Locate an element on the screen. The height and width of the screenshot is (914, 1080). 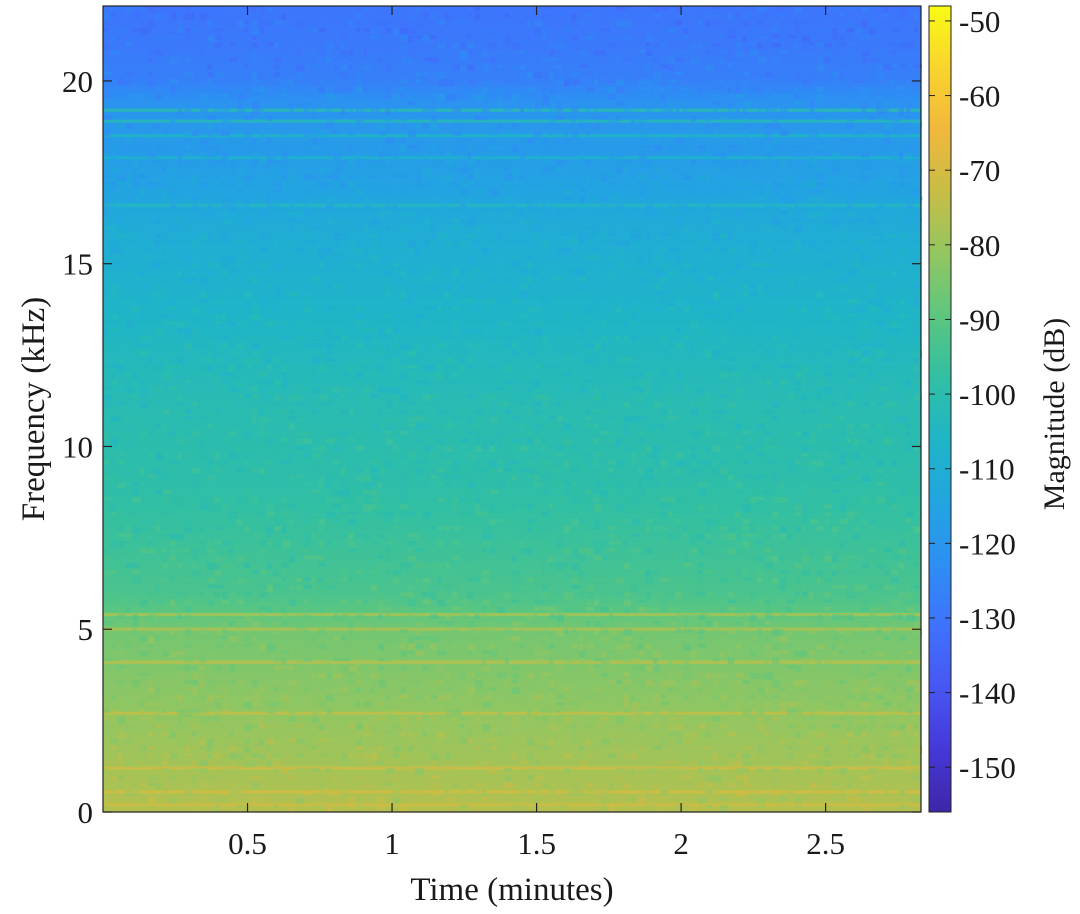
tonal-line is located at coordinates (512, 136).